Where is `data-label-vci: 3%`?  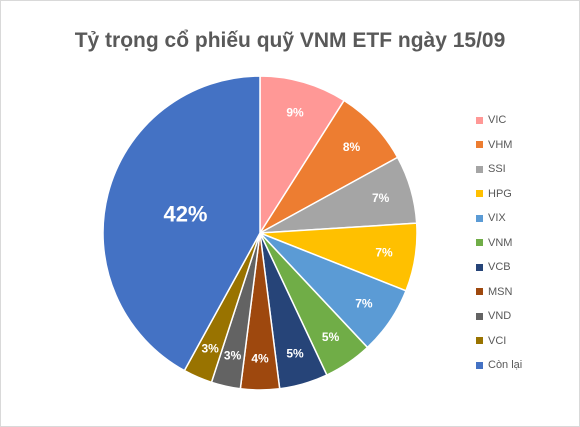 data-label-vci: 3% is located at coordinates (210, 348).